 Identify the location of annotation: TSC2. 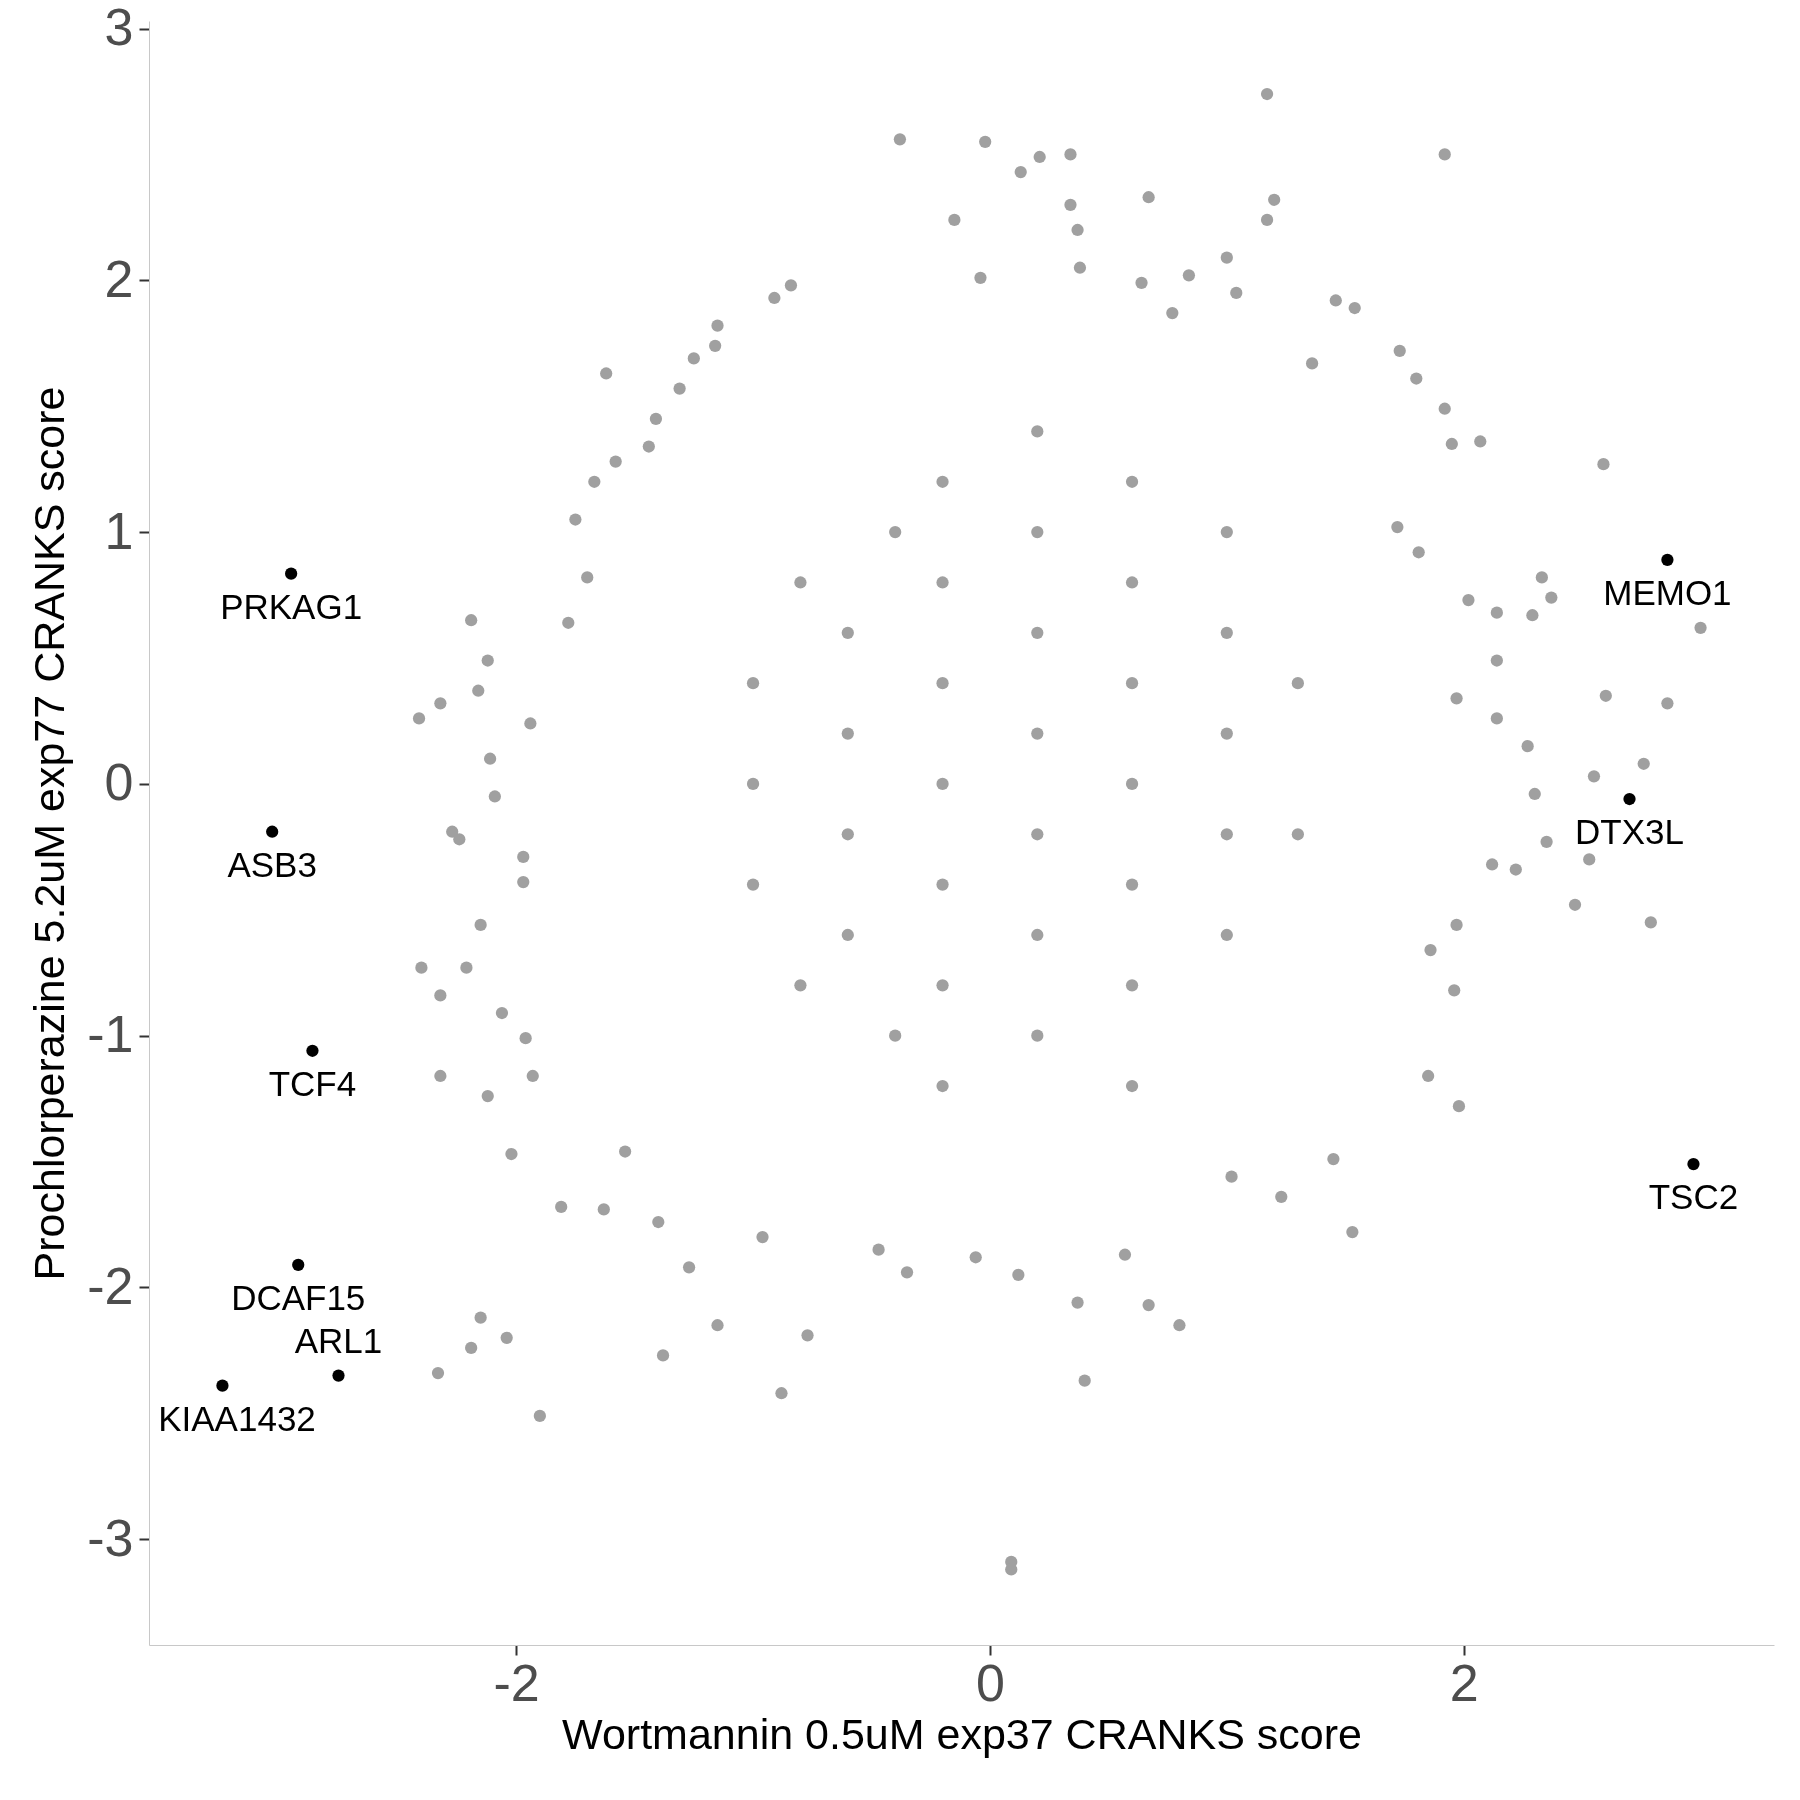
(1693, 1197).